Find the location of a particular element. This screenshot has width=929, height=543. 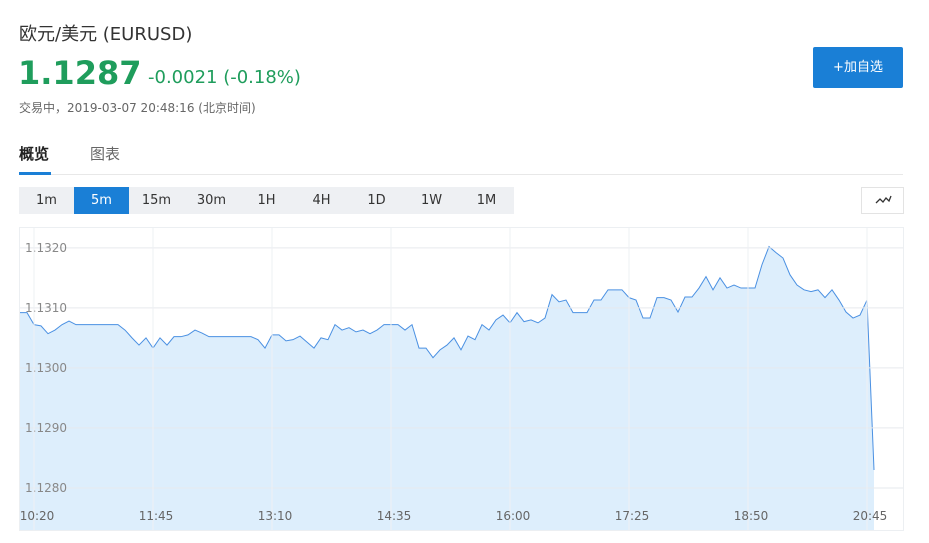

trade-status: 交易中，2019-03-07 20:48:16 (北京时间) is located at coordinates (137, 108).